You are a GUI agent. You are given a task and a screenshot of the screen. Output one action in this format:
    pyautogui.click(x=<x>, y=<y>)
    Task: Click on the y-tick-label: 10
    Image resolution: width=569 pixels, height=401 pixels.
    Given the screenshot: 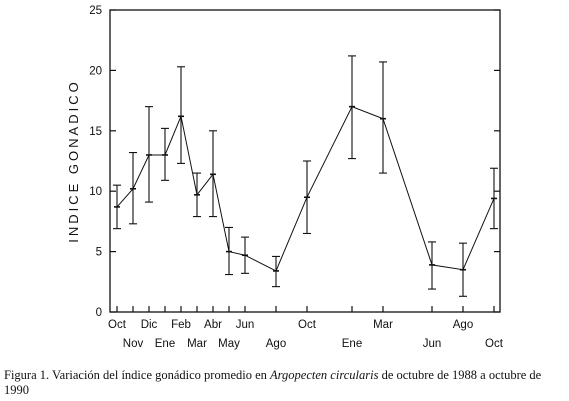 What is the action you would take?
    pyautogui.click(x=95, y=192)
    